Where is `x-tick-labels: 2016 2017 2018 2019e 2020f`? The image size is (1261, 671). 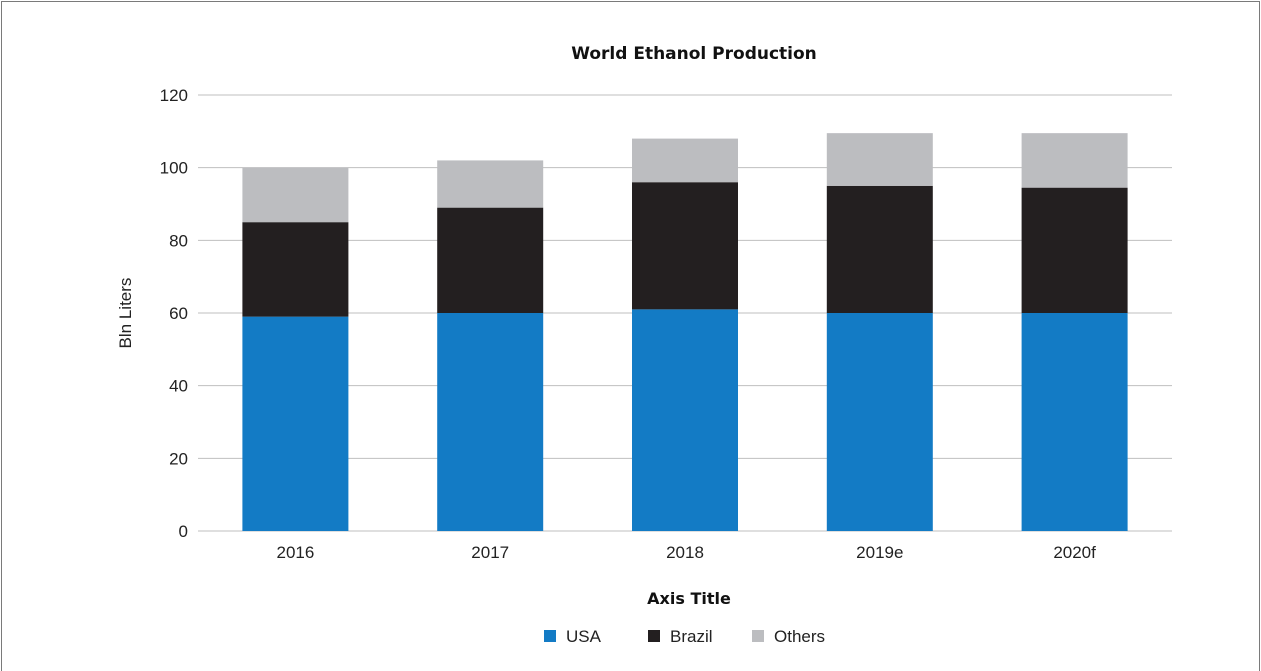 x-tick-labels: 2016 2017 2018 2019e 2020f is located at coordinates (686, 552).